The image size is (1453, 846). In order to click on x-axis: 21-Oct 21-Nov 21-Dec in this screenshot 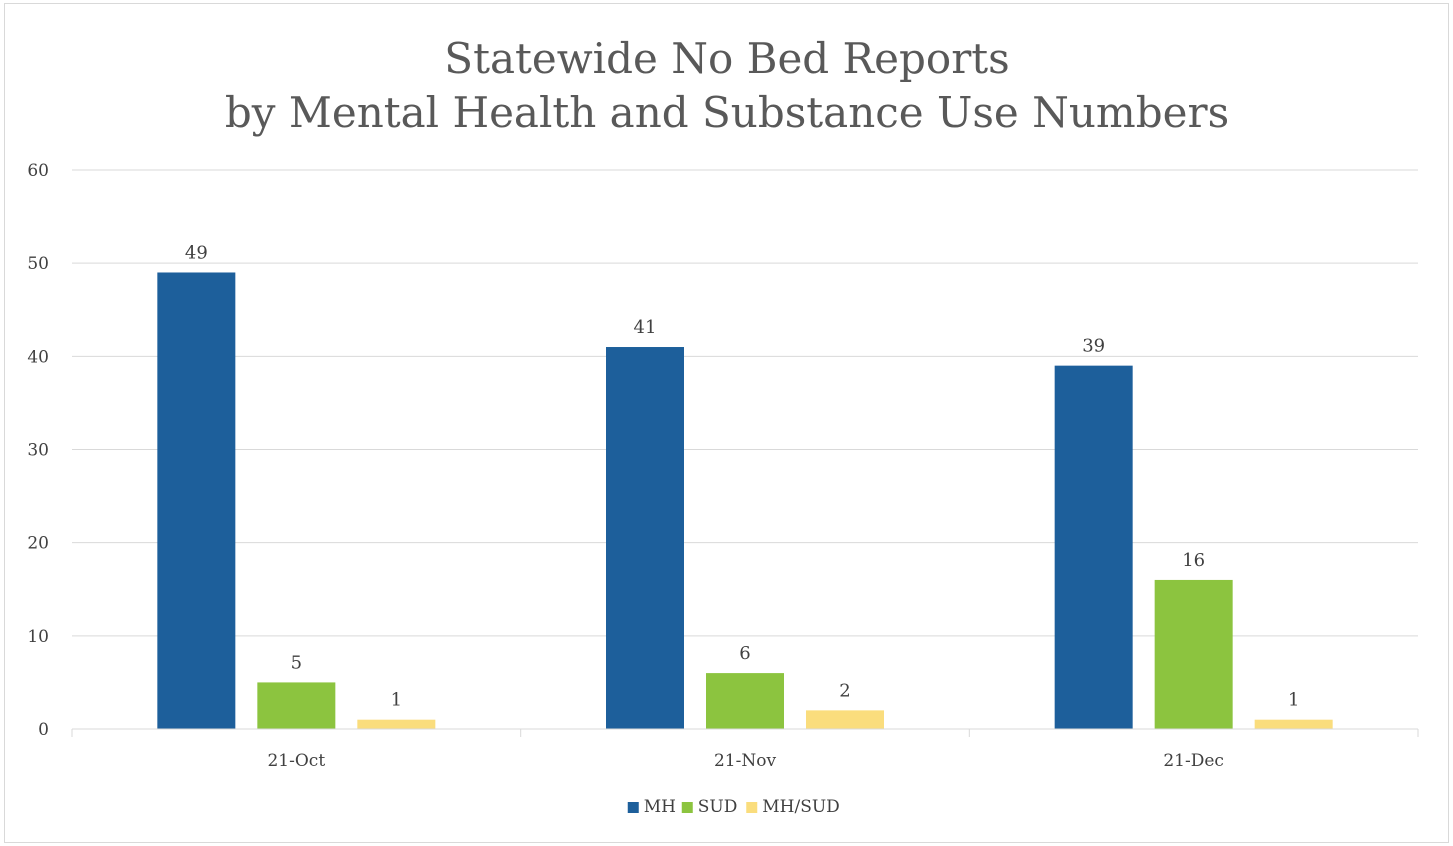, I will do `click(745, 749)`.